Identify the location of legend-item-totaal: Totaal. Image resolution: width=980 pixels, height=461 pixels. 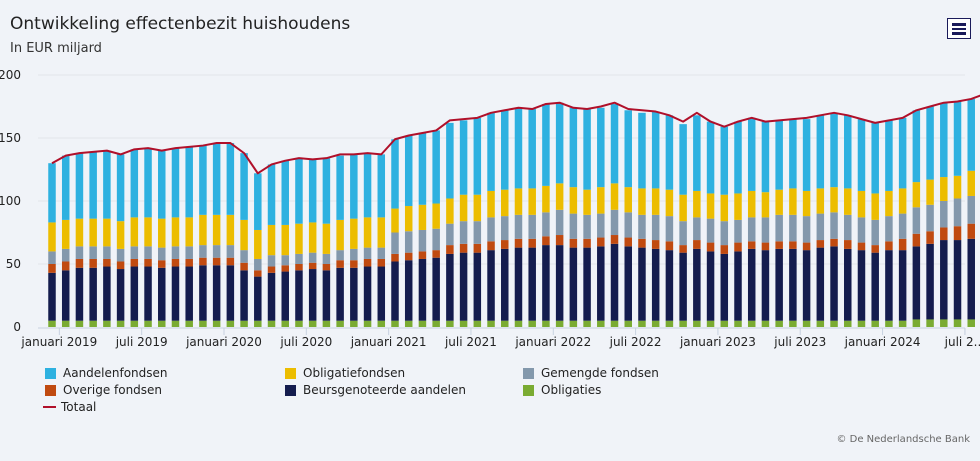
(69, 407).